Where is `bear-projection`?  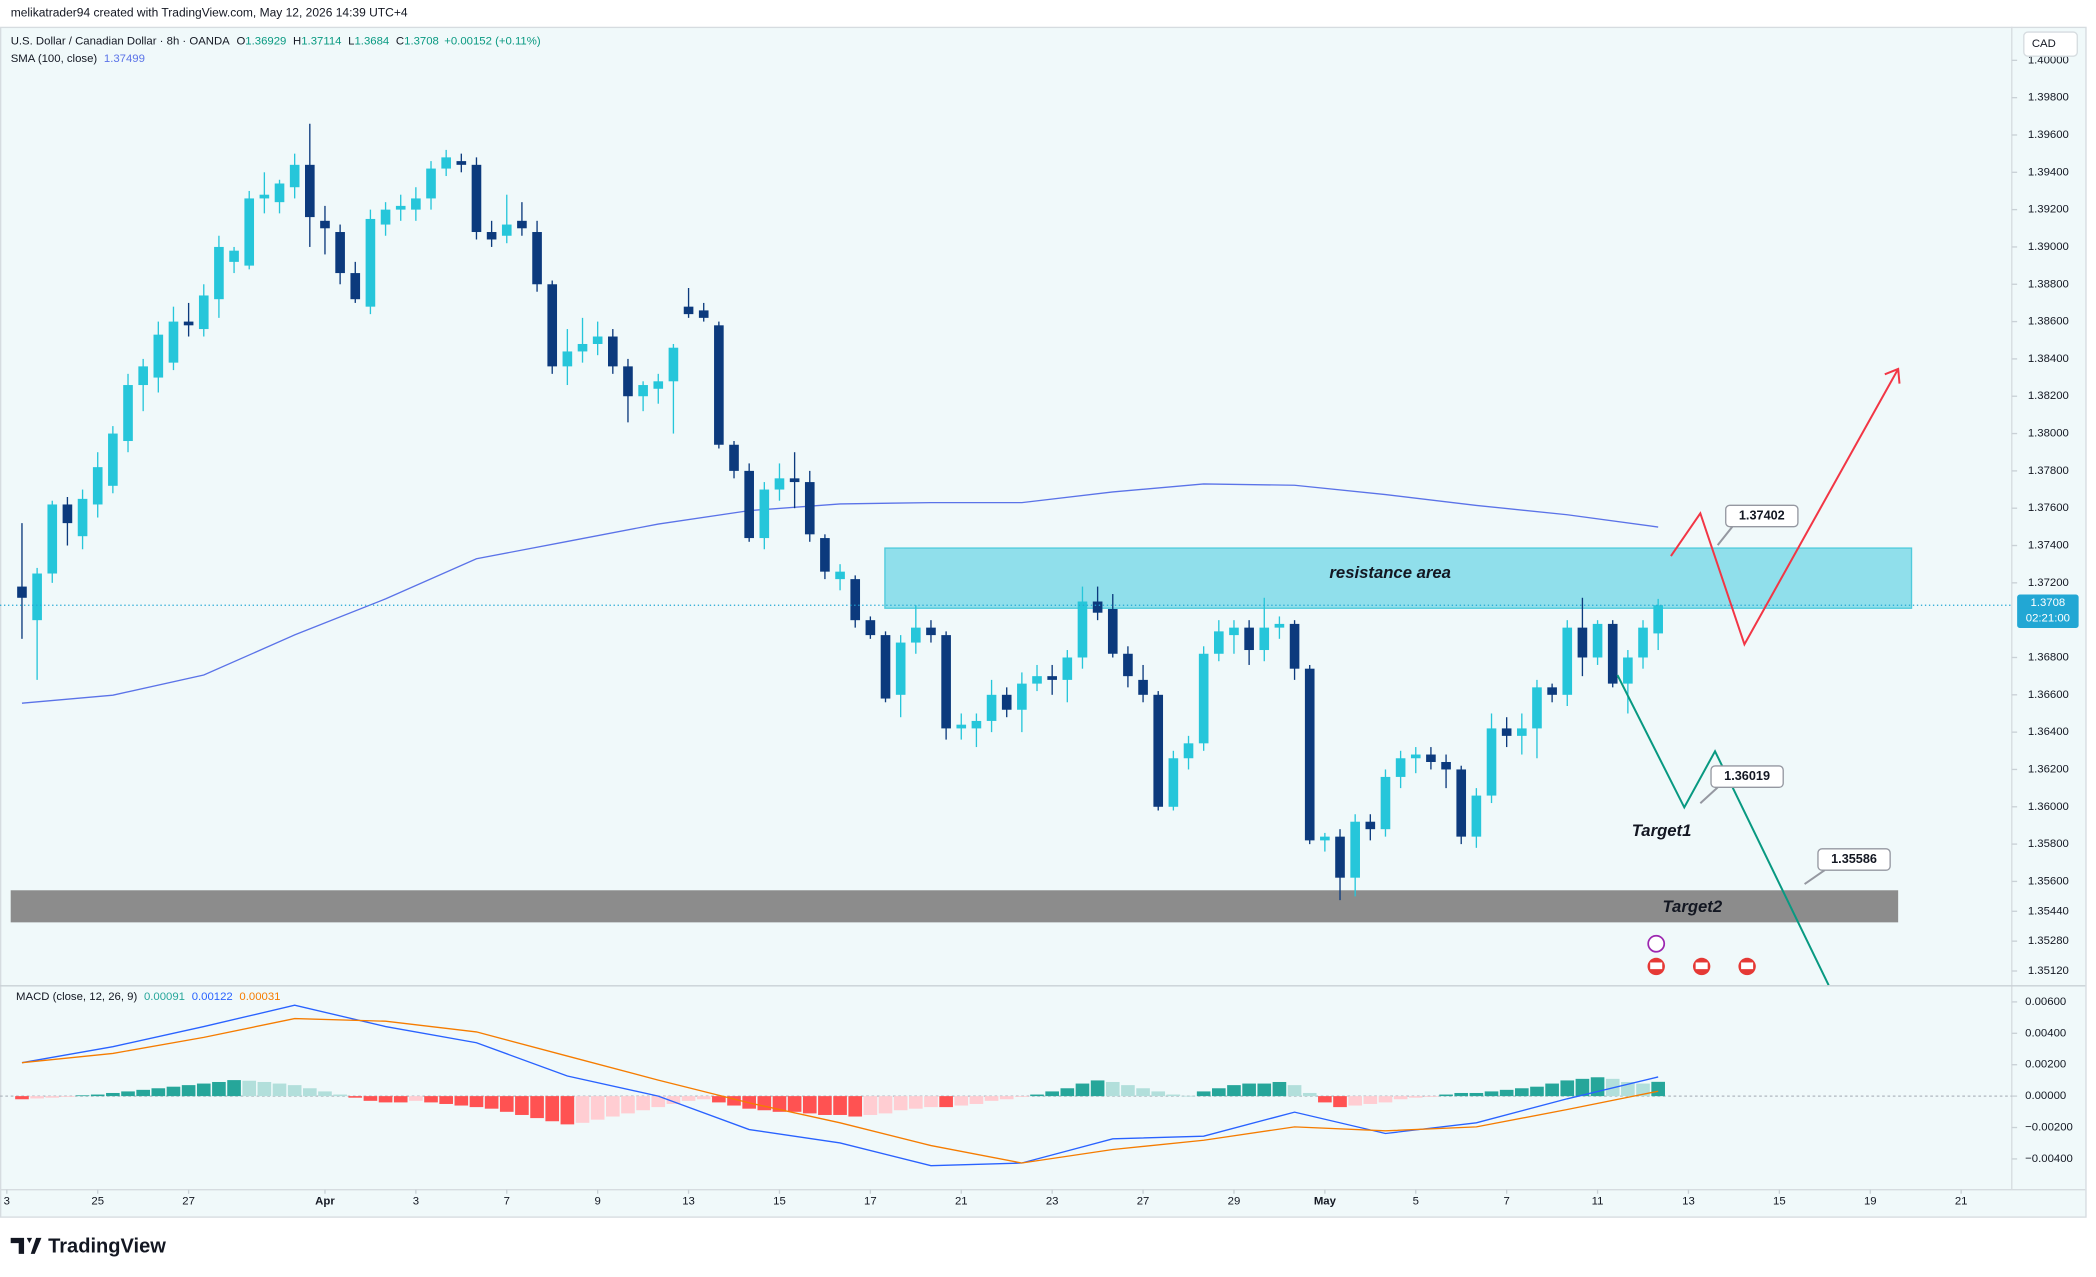 bear-projection is located at coordinates (1723, 830).